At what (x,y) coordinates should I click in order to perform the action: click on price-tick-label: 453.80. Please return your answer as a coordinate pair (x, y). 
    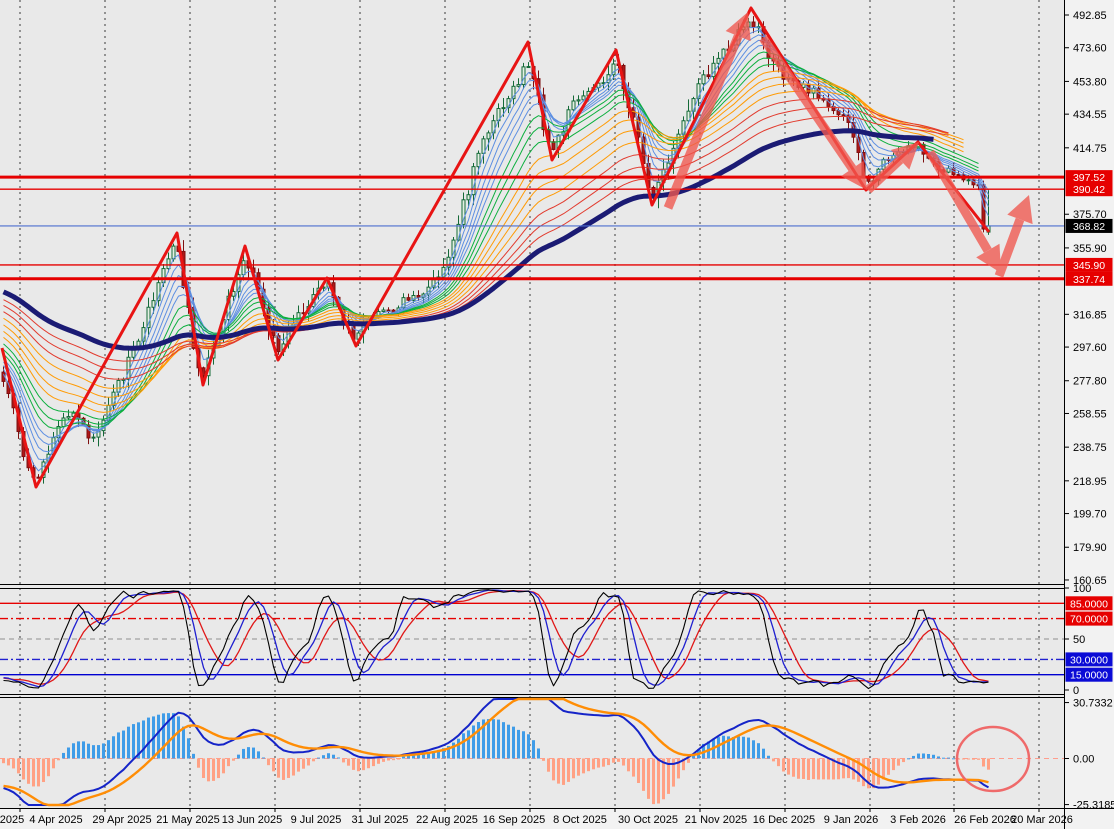
    Looking at the image, I should click on (1090, 82).